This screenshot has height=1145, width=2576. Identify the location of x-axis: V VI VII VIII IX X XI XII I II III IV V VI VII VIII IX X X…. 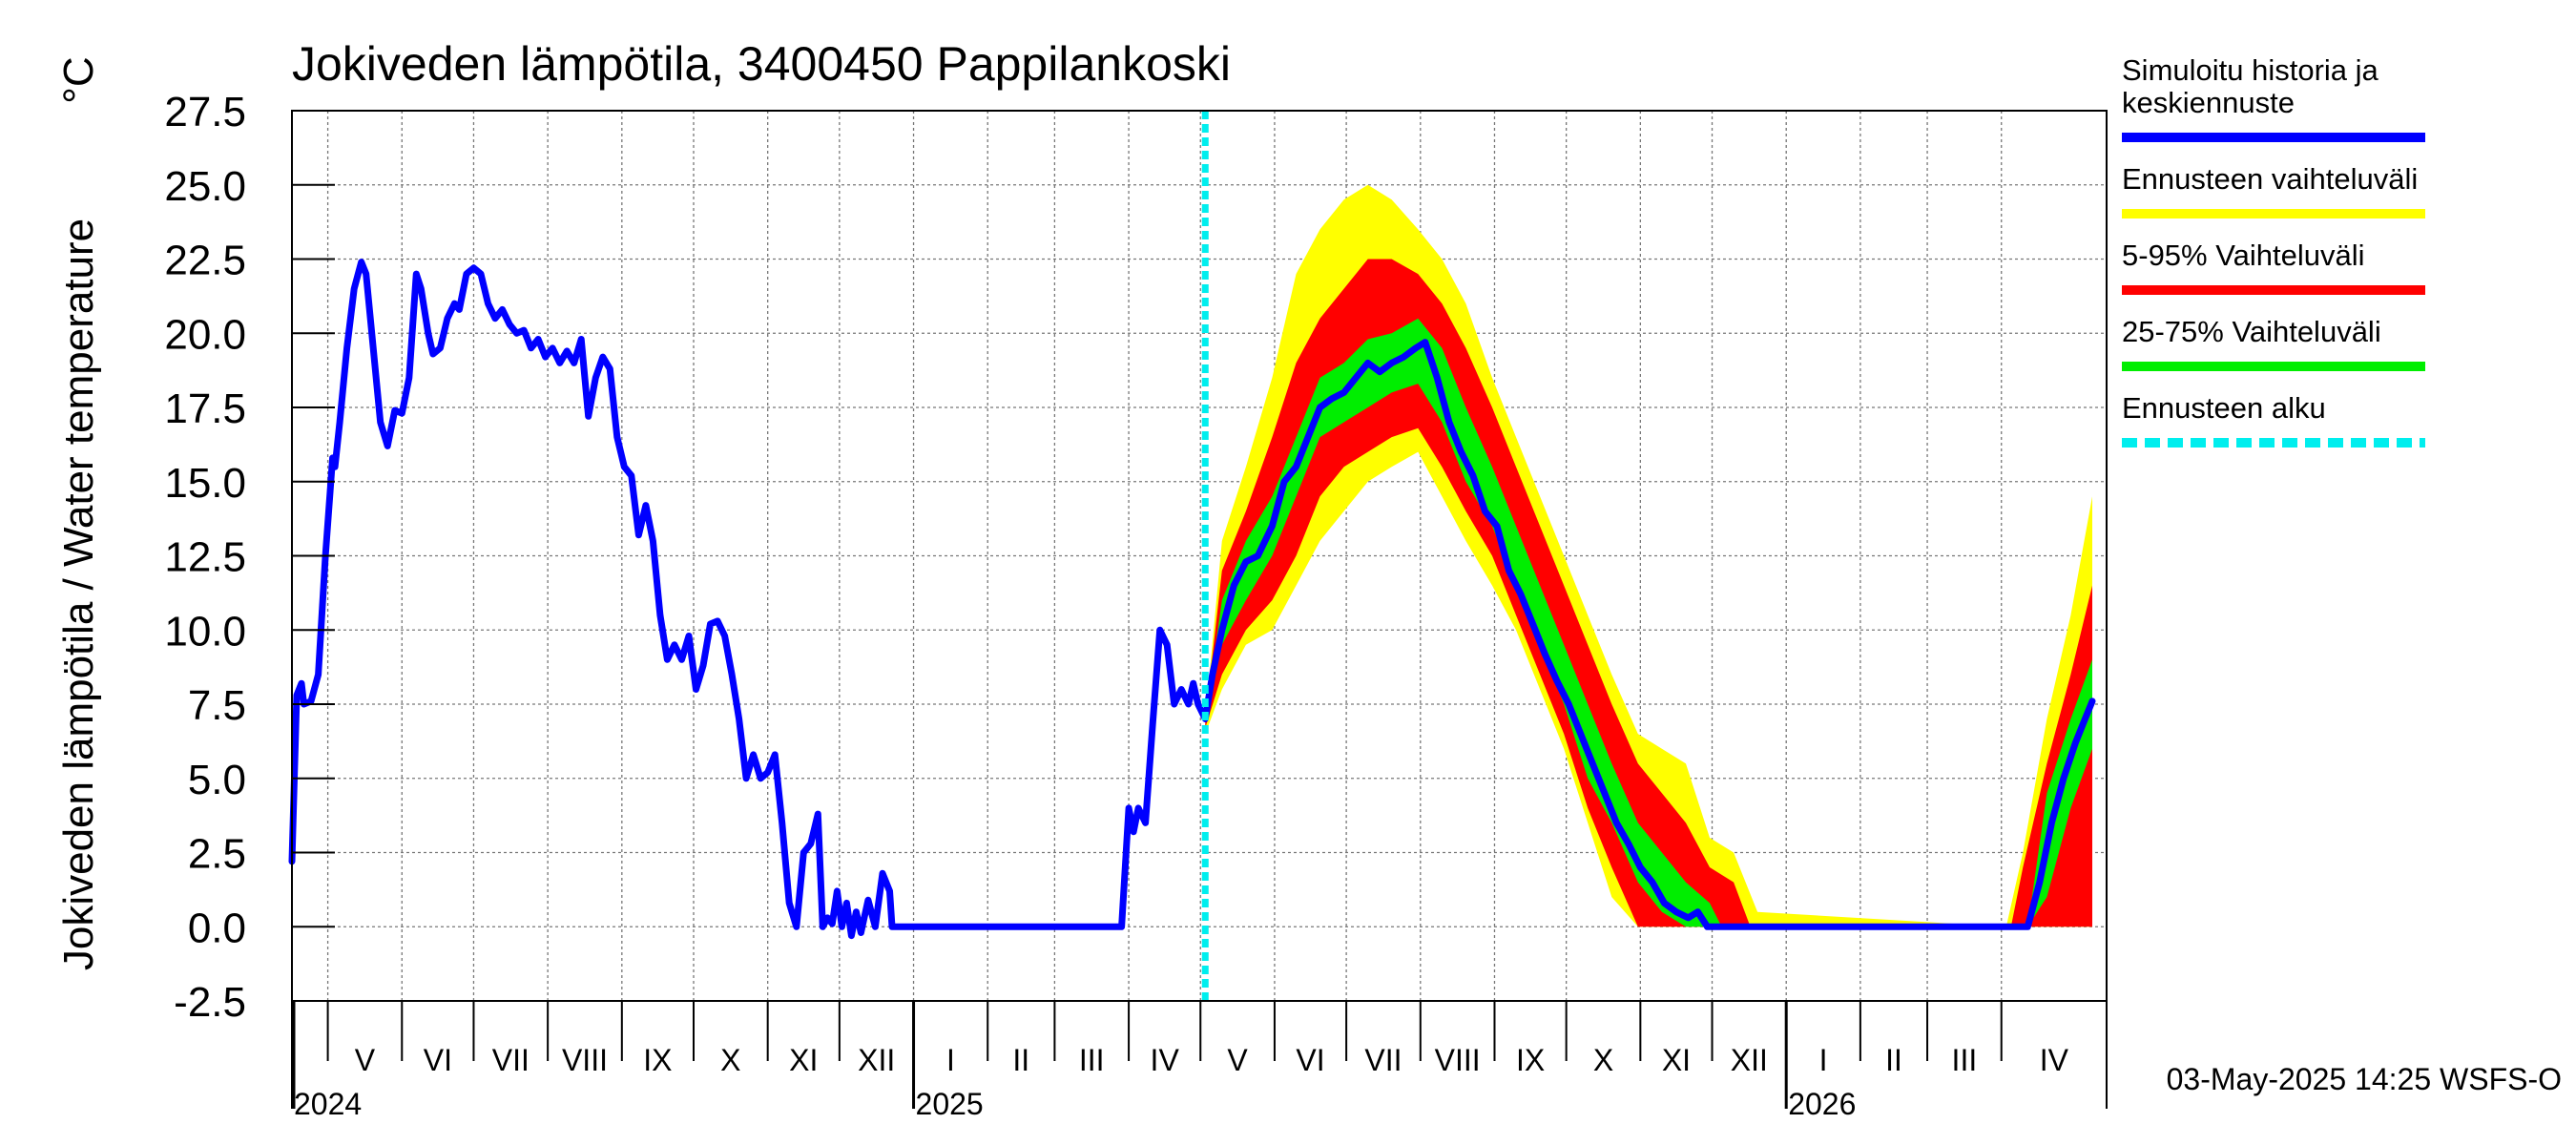
(1180, 1061).